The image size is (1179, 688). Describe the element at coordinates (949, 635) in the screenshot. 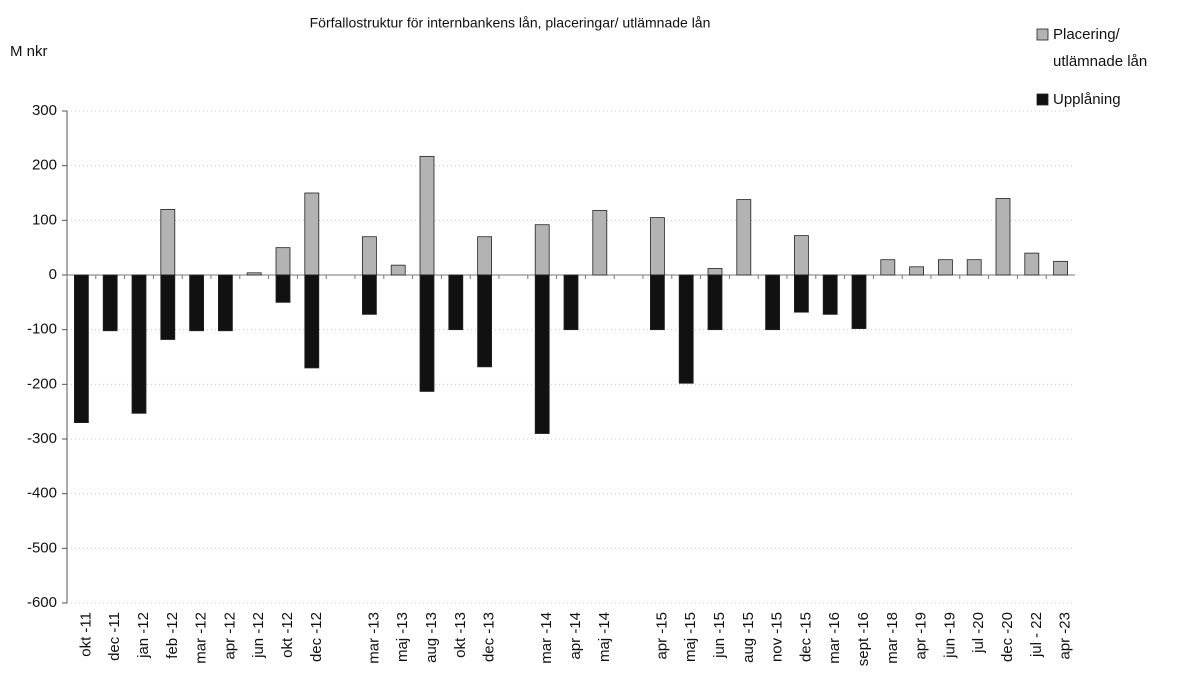

I see `x-tick-label: jun -19` at that location.